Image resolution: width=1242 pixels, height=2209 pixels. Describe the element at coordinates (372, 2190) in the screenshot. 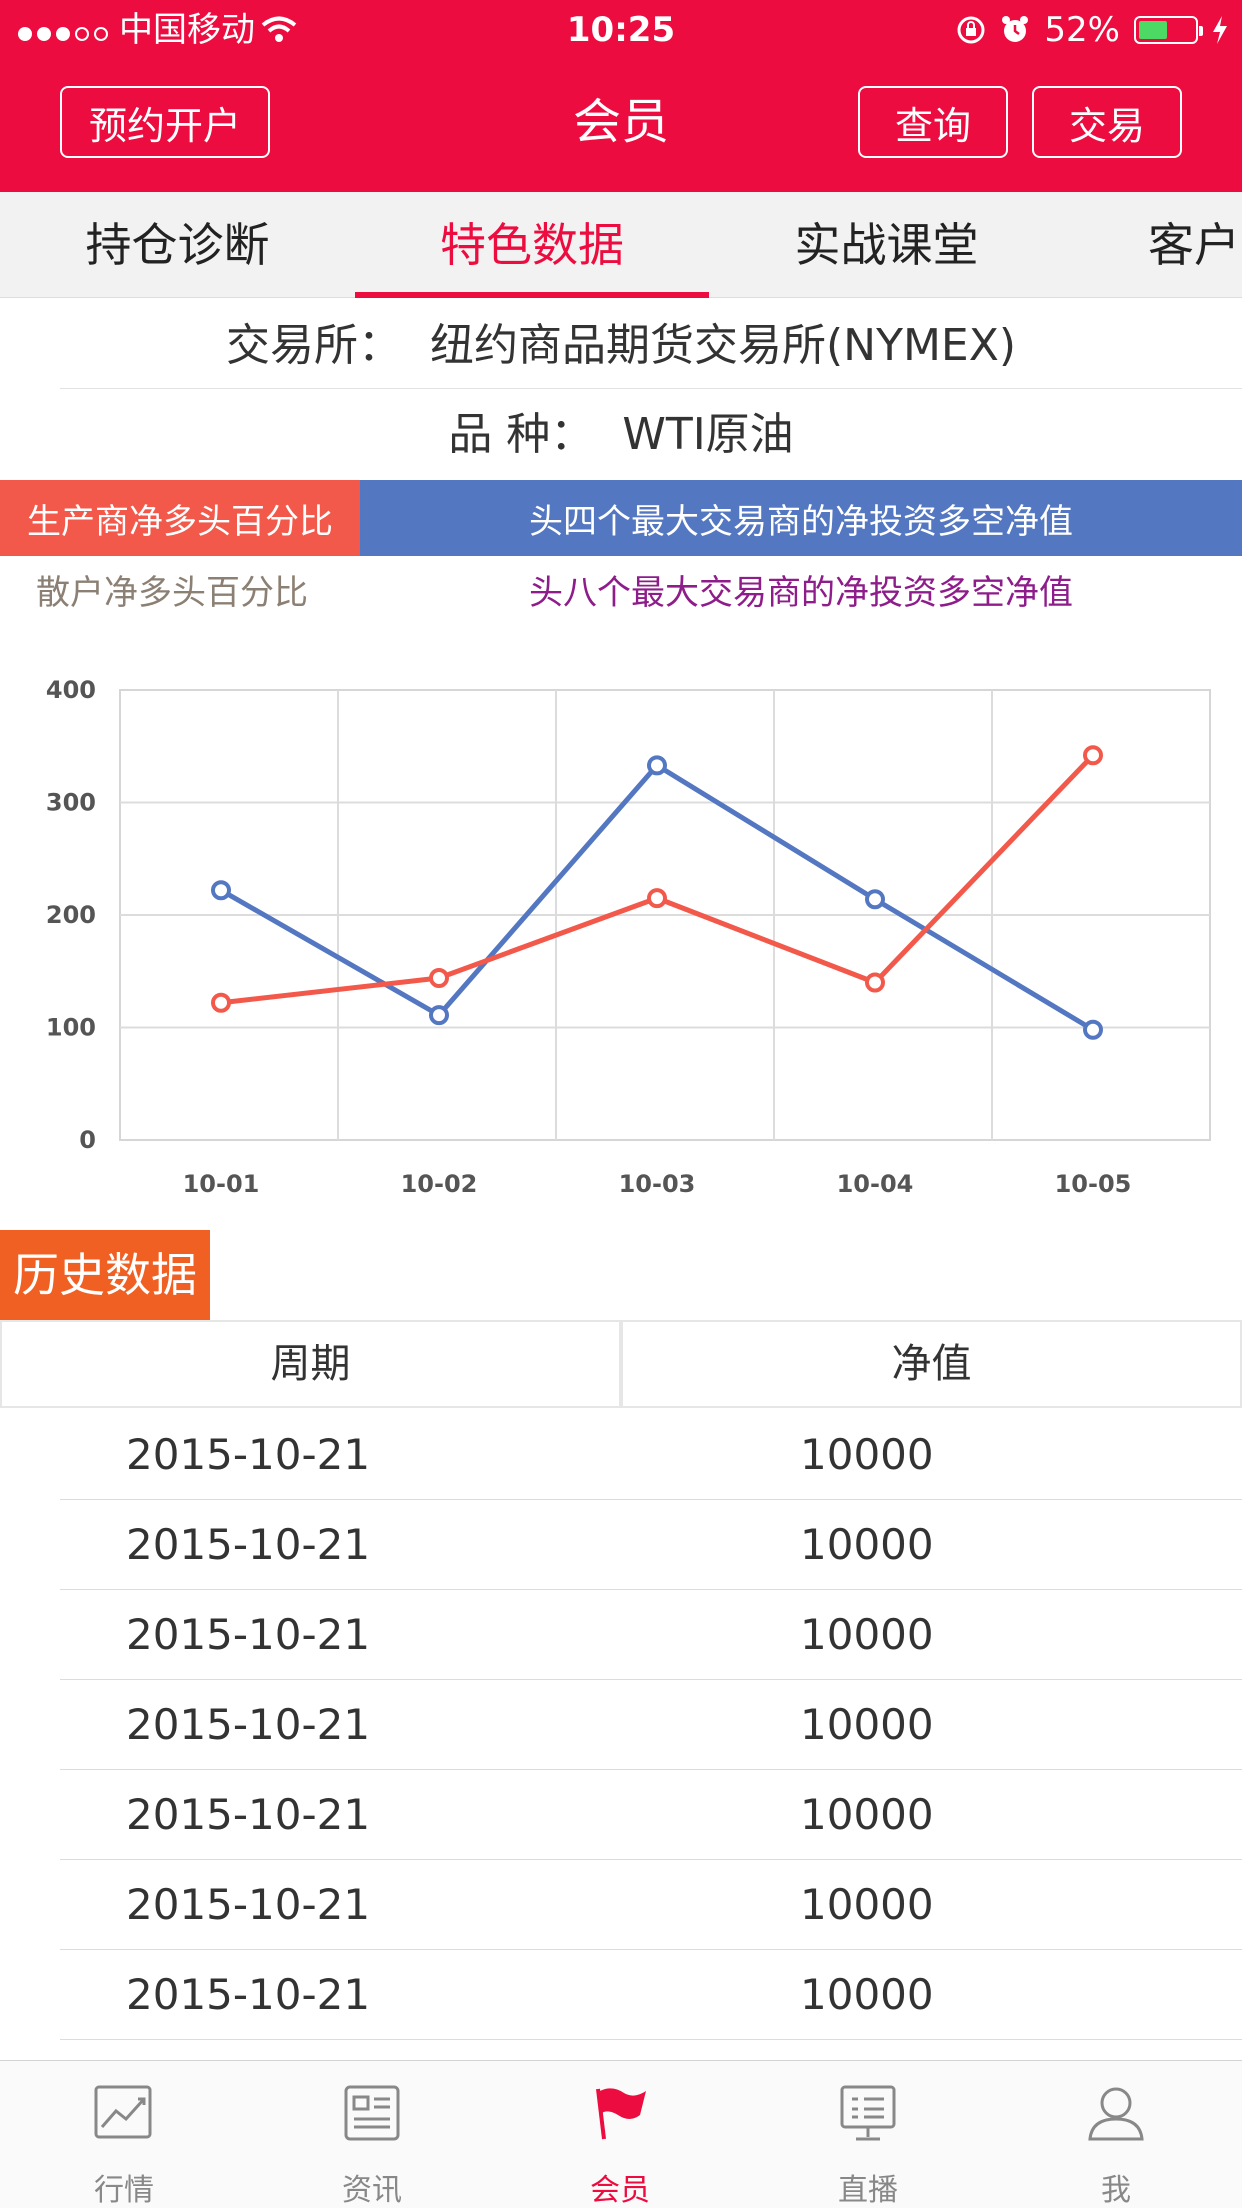

I see `tabbar-label: 资讯` at that location.